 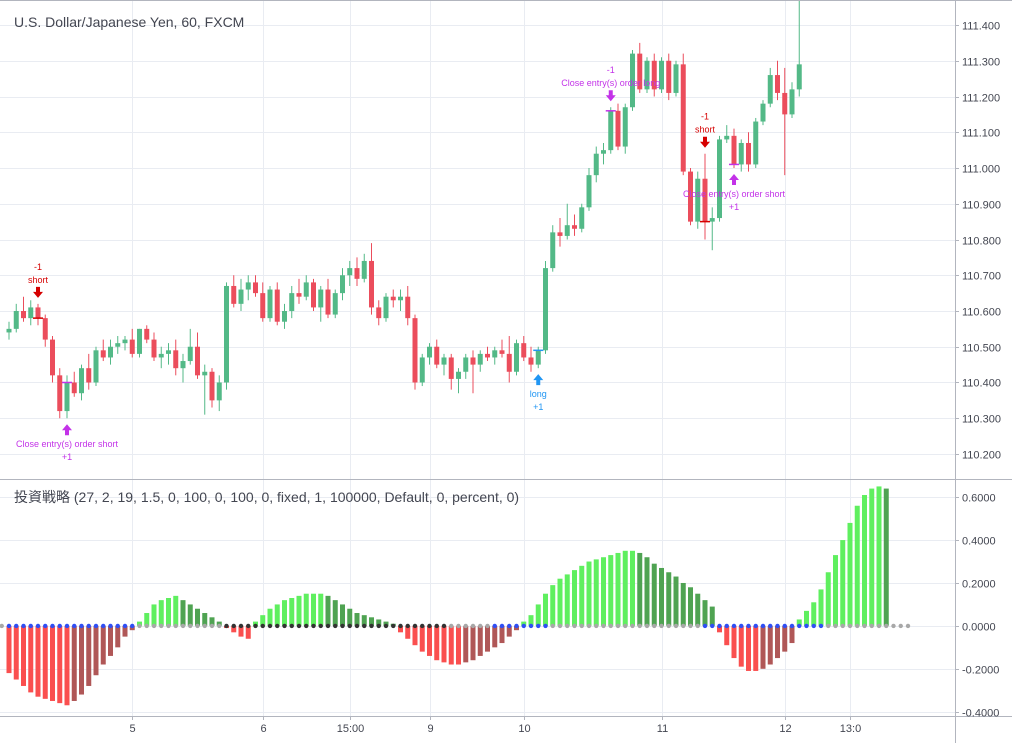 What do you see at coordinates (611, 70) in the screenshot?
I see `trade-label: -1` at bounding box center [611, 70].